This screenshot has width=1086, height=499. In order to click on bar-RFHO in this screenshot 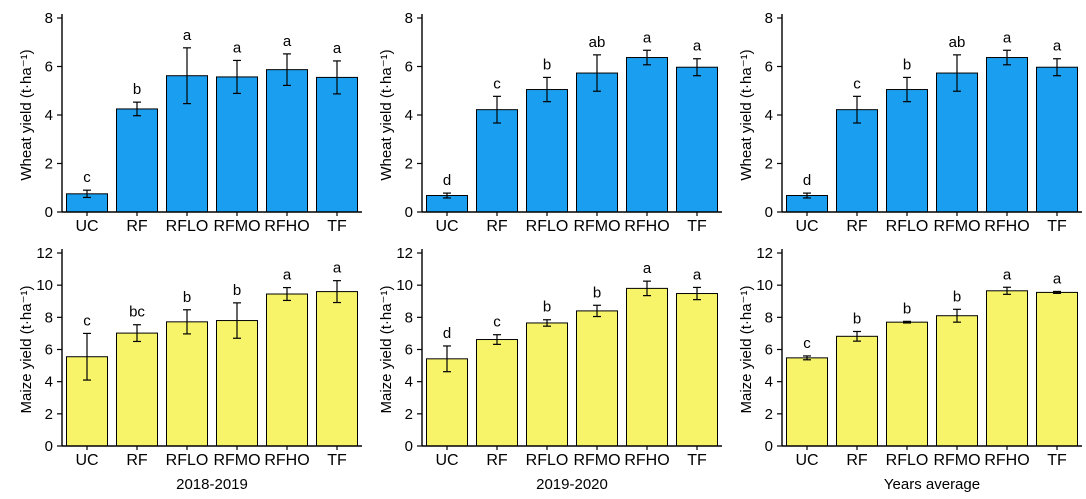, I will do `click(647, 135)`.